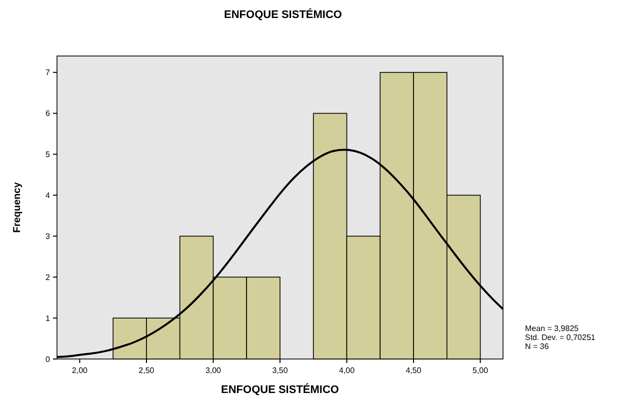  Describe the element at coordinates (146, 370) in the screenshot. I see `x-tick-label: 2,50` at that location.